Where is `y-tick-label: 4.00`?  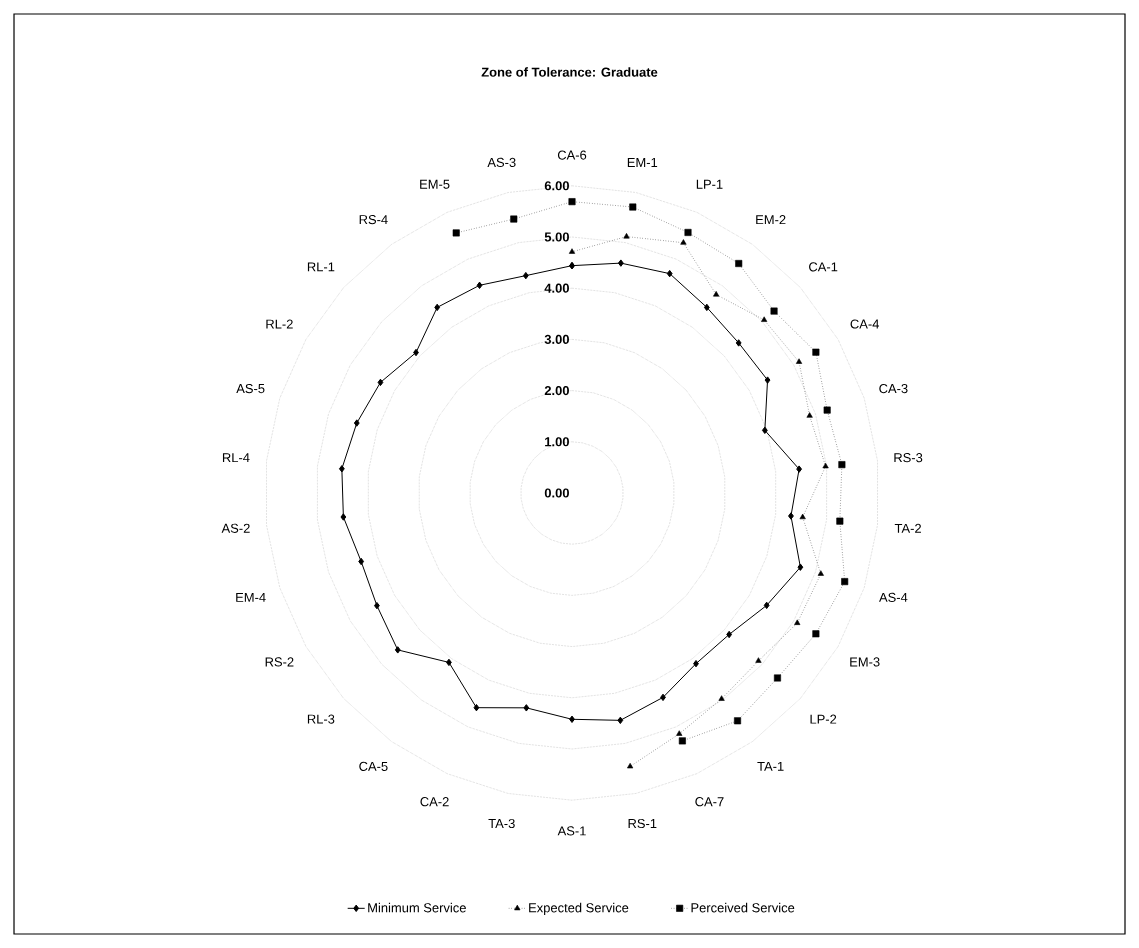
y-tick-label: 4.00 is located at coordinates (556, 288).